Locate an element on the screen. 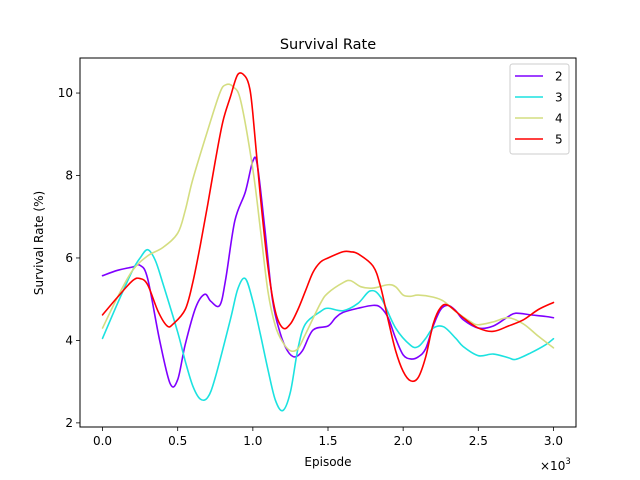 This screenshot has width=640, height=480. x-tick-label: 1.0 is located at coordinates (252, 441).